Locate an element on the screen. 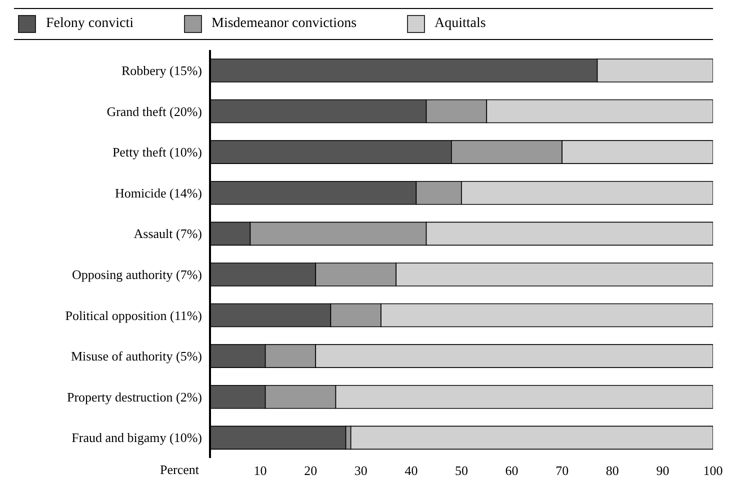  y-tick-label: Misuse of authority (5%) is located at coordinates (136, 356).